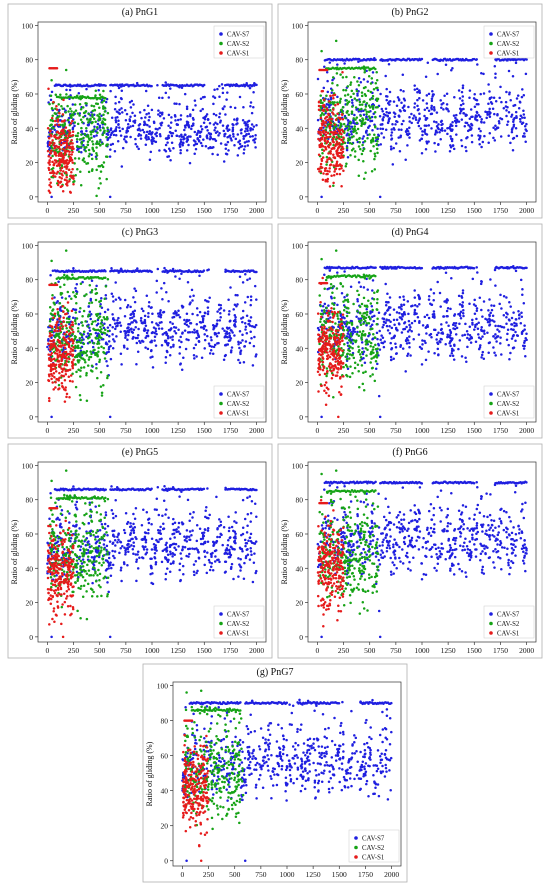 This screenshot has height=887, width=550. Describe the element at coordinates (28, 25) in the screenshot. I see `y-tick-label: 100` at that location.